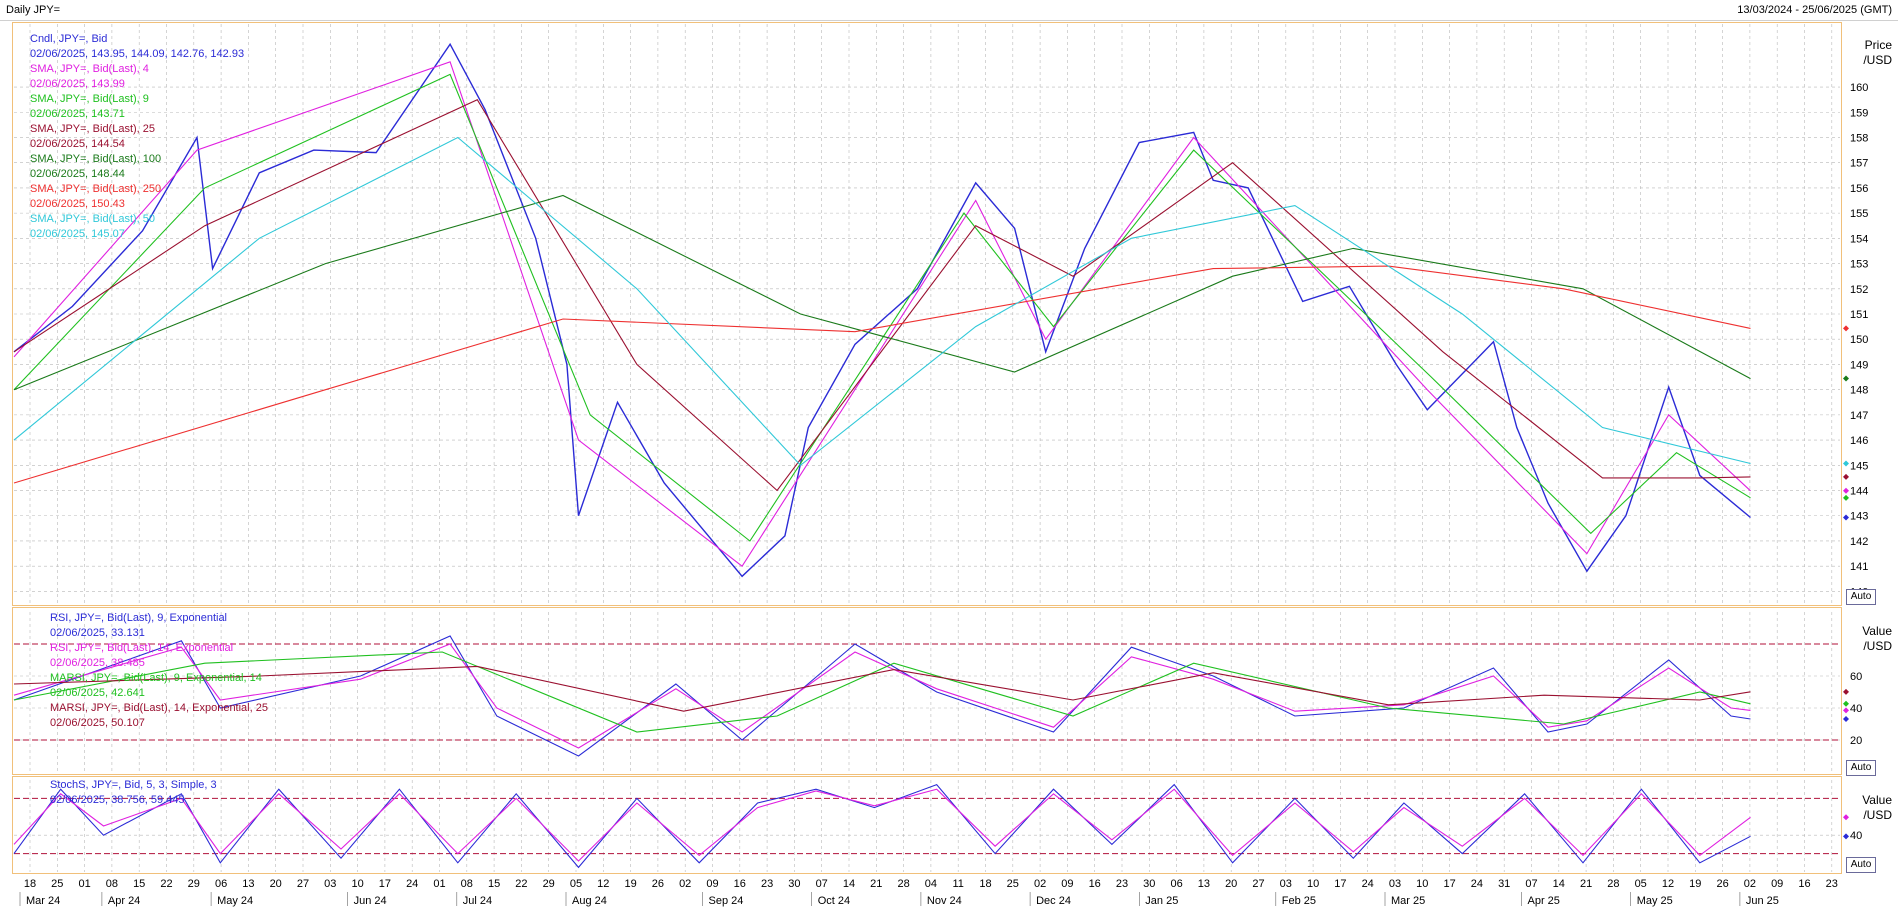 Image resolution: width=1898 pixels, height=909 pixels. What do you see at coordinates (903, 884) in the screenshot?
I see `x-day-label-32: 28` at bounding box center [903, 884].